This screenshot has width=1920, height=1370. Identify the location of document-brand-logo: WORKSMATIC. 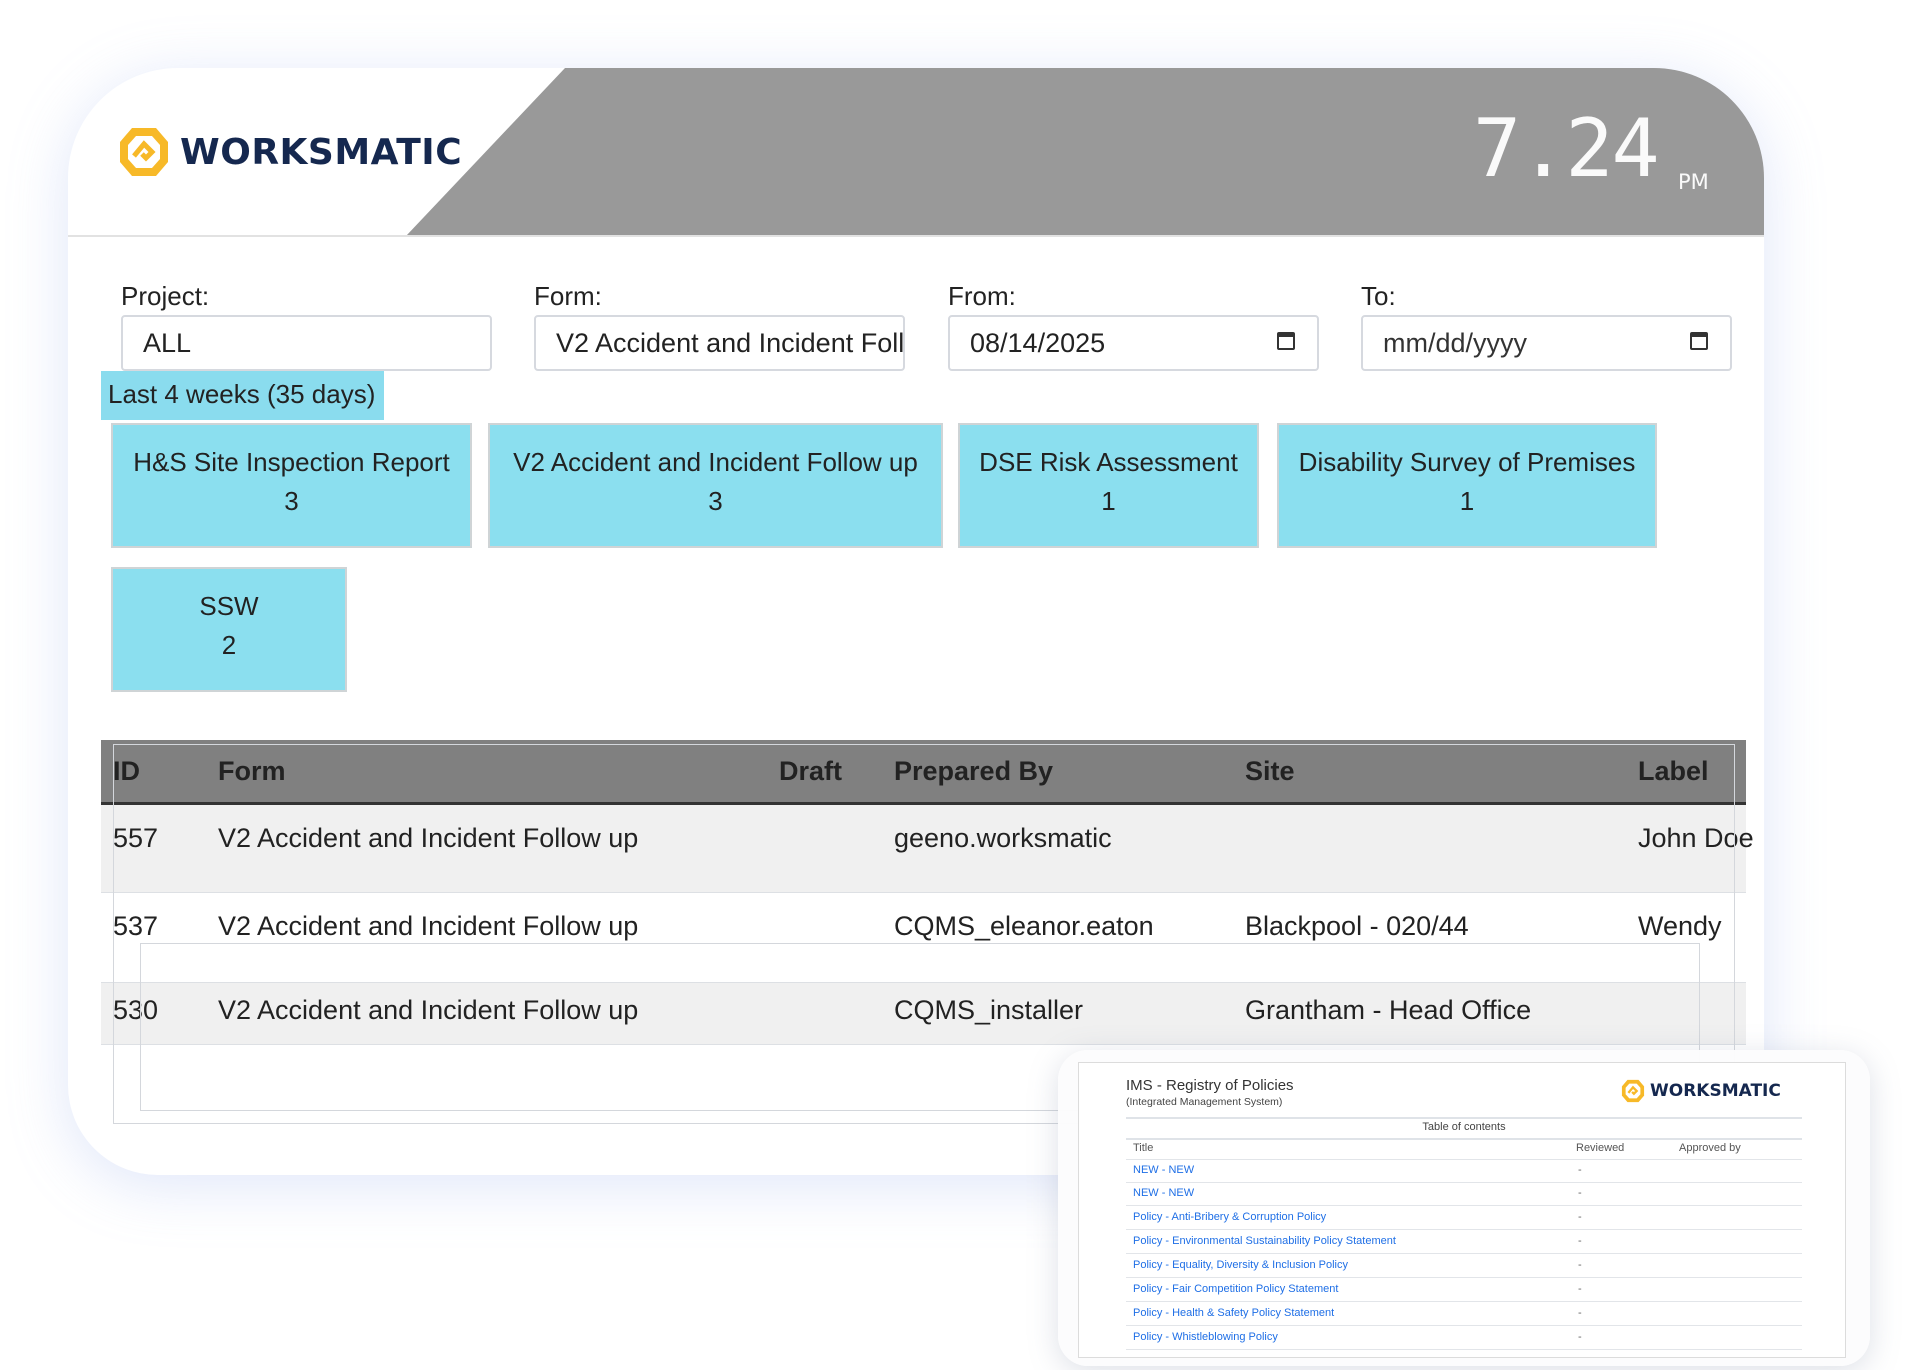
(1701, 1091).